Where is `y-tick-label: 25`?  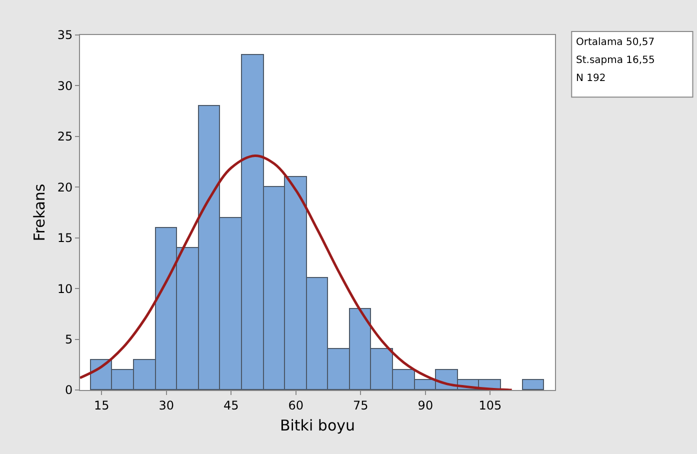
y-tick-label: 25 is located at coordinates (65, 137).